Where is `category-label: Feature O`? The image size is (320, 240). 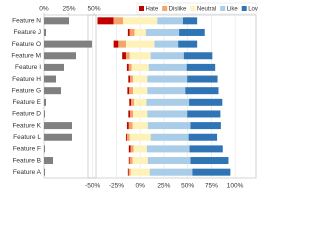
category-label: Feature O is located at coordinates (26, 44).